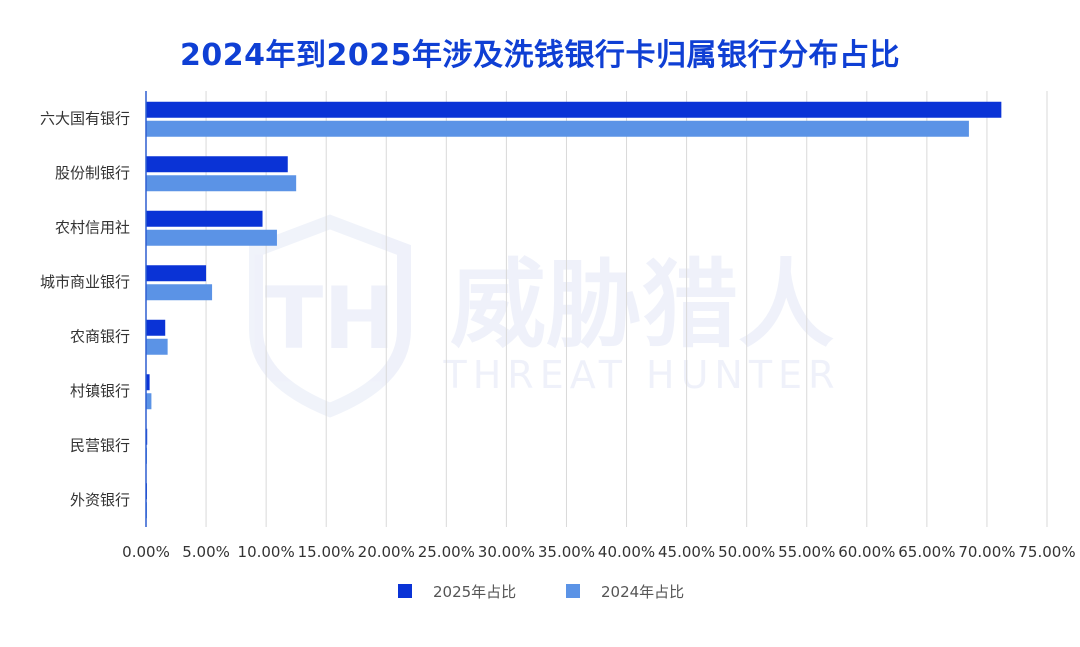 This screenshot has height=647, width=1080. Describe the element at coordinates (746, 552) in the screenshot. I see `x-tick-label: 50.00%` at that location.